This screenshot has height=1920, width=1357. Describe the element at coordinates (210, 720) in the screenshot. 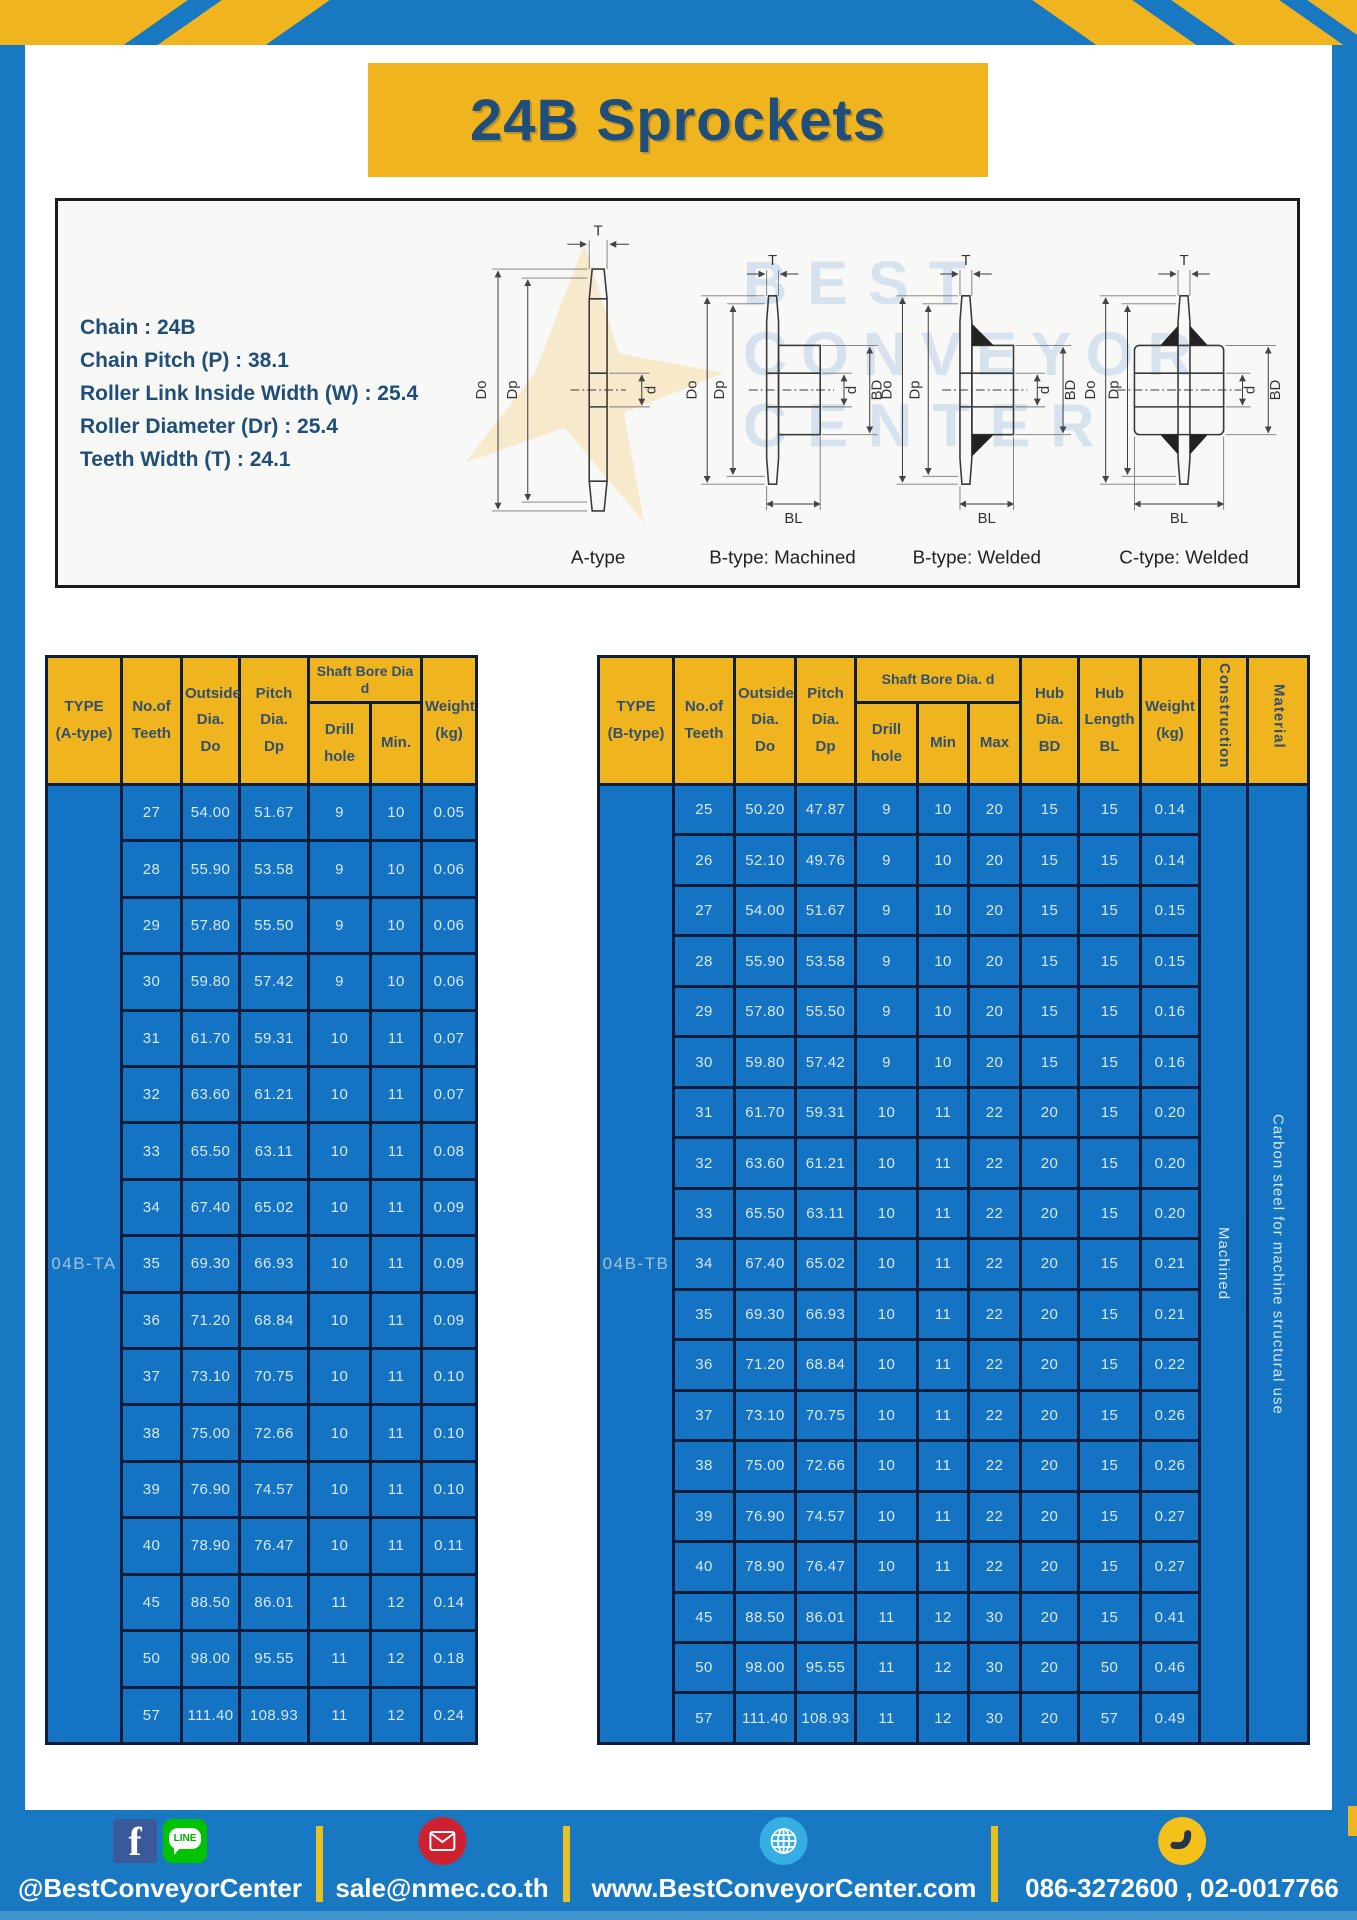

I see `col-header-outside-dia: Outside Dia. Do` at that location.